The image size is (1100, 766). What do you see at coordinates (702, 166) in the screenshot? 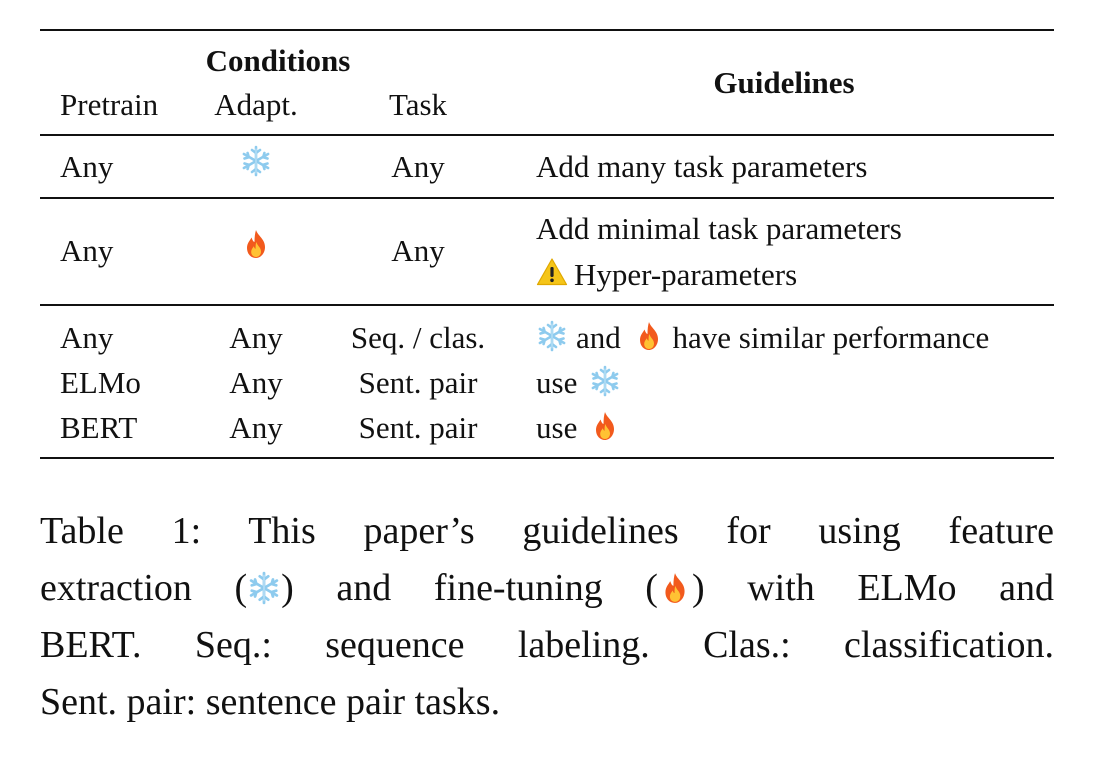
I see `row1-guideline: Add many task parameters` at bounding box center [702, 166].